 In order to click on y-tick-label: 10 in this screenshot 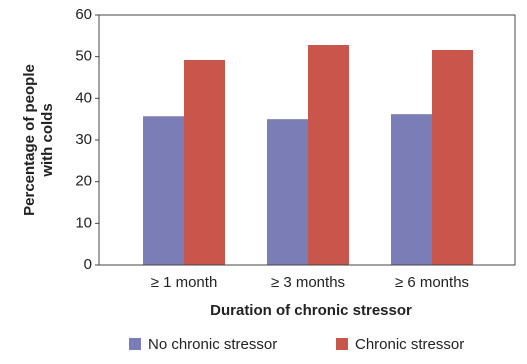, I will do `click(83, 222)`.